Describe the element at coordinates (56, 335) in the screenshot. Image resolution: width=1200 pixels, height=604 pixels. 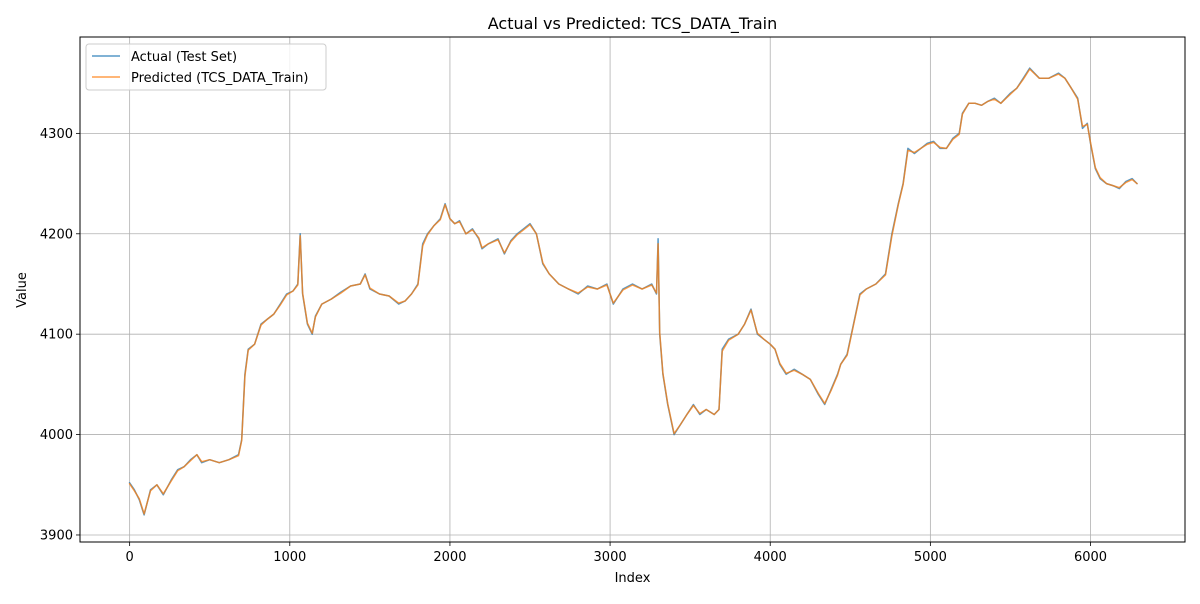
I see `y-tick-label: 4100` at that location.